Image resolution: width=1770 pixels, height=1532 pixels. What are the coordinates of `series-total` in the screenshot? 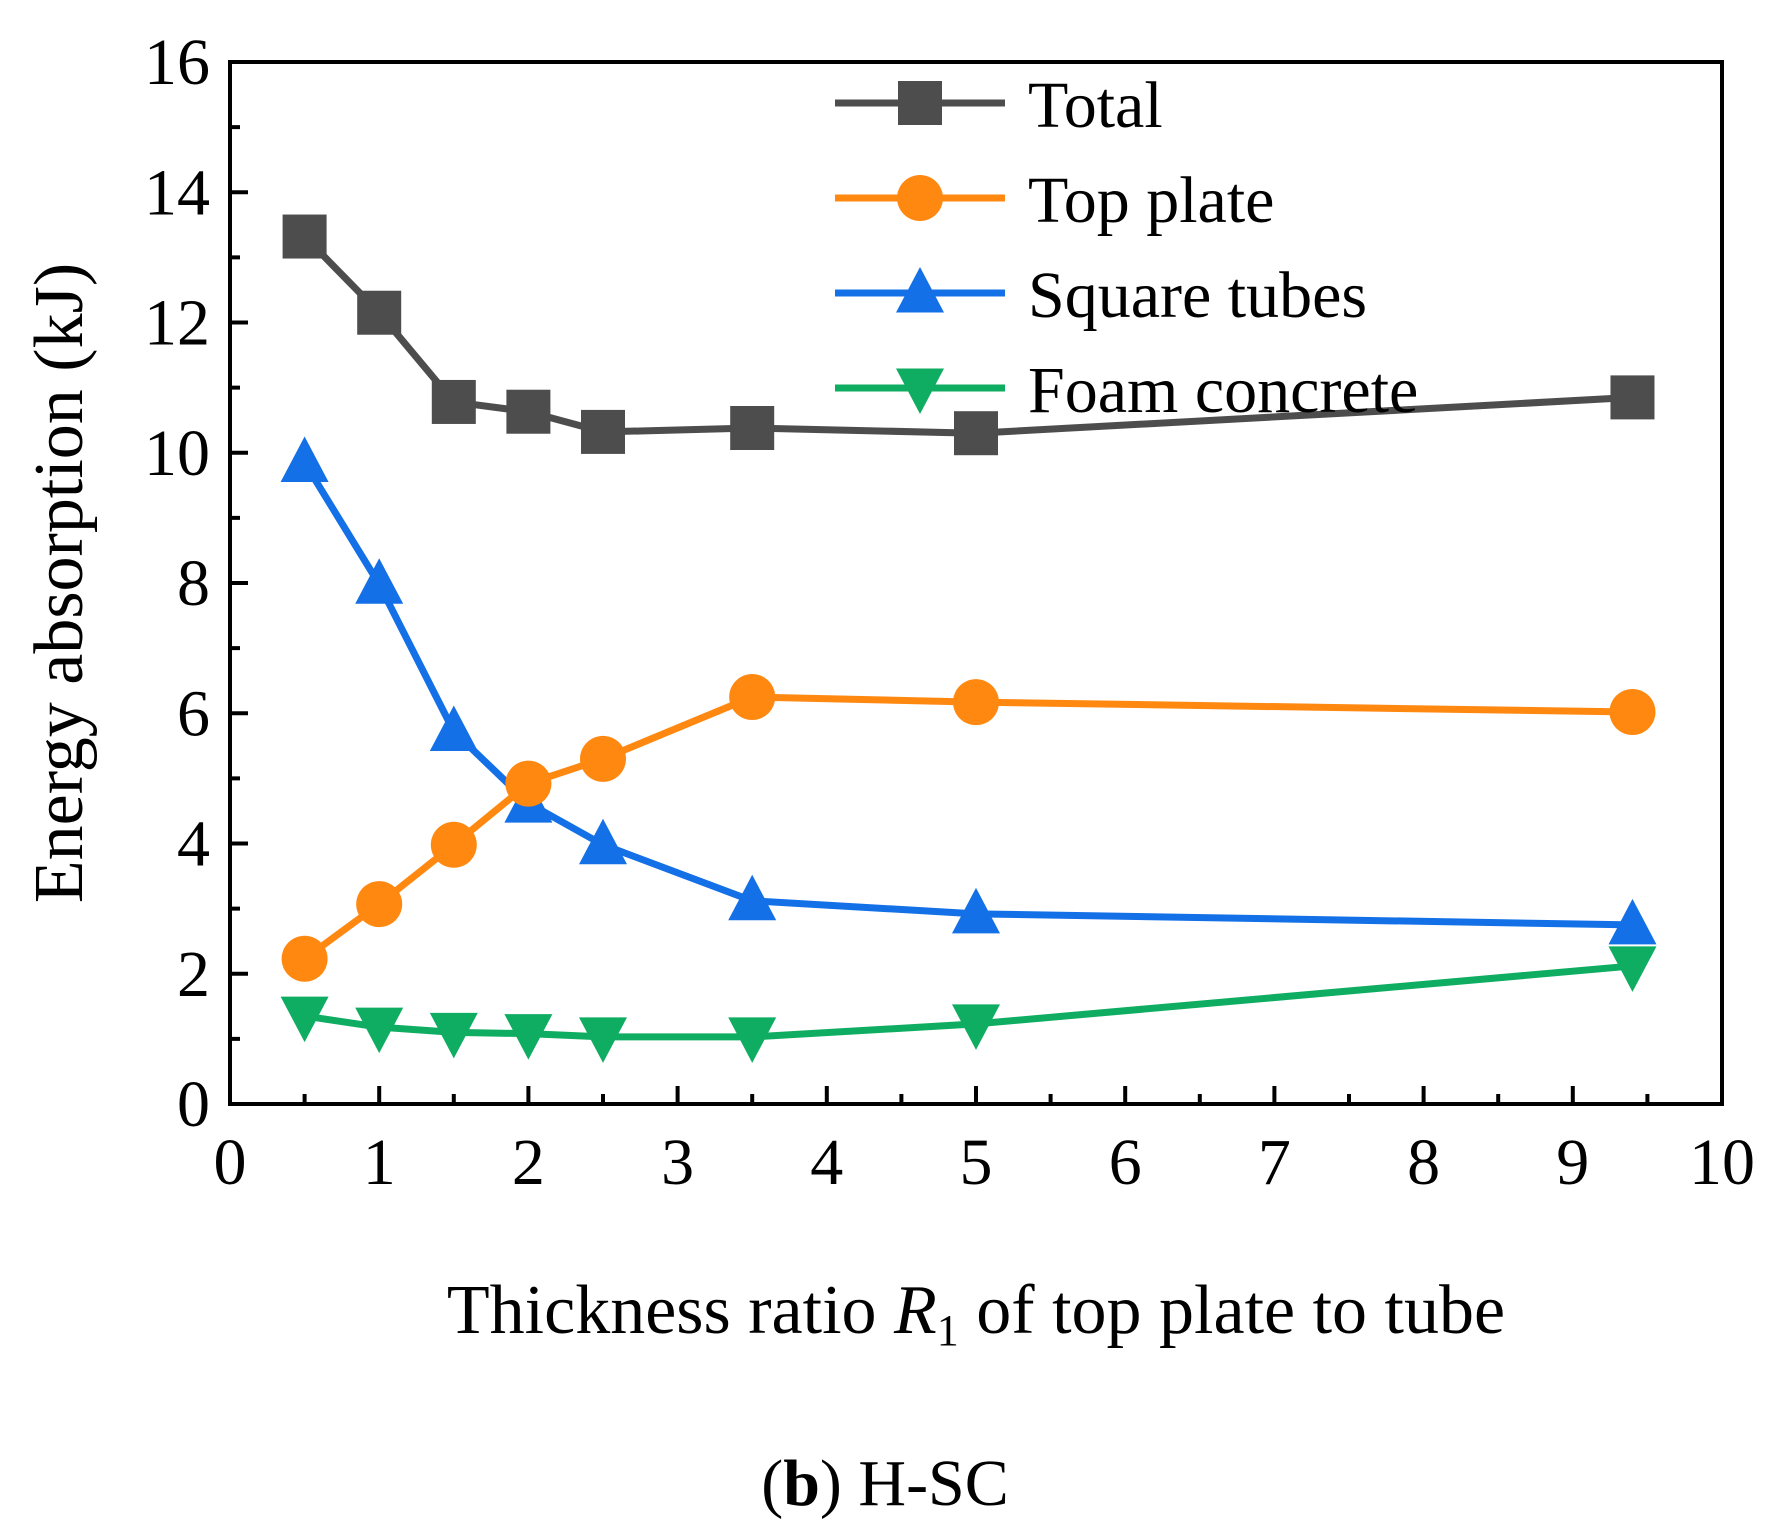 It's located at (968, 335).